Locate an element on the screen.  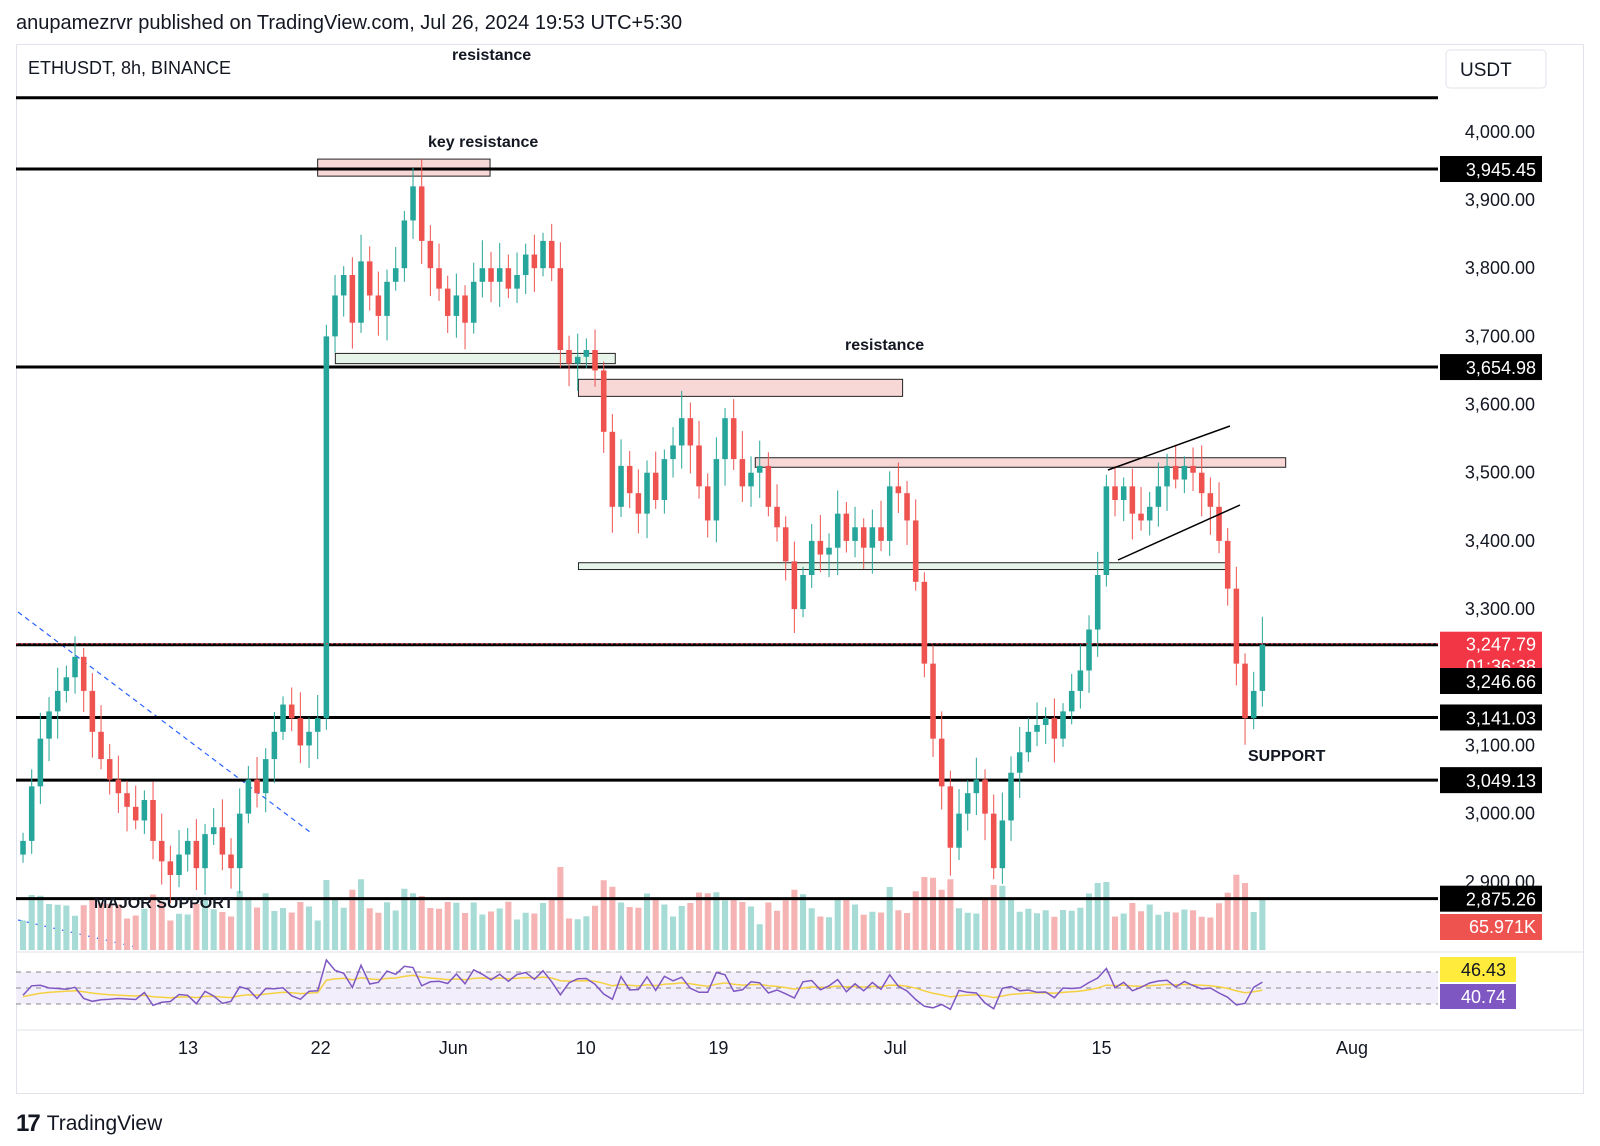
y-tick-label: 3,400.00 is located at coordinates (1500, 541).